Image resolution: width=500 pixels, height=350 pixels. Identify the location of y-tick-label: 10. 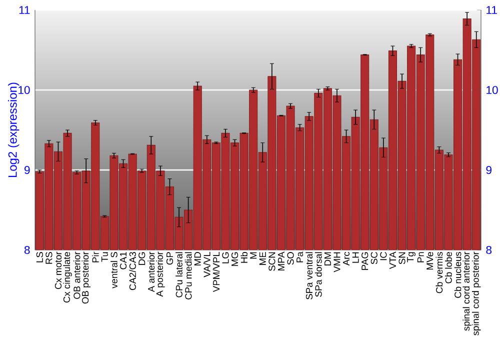
(24, 90).